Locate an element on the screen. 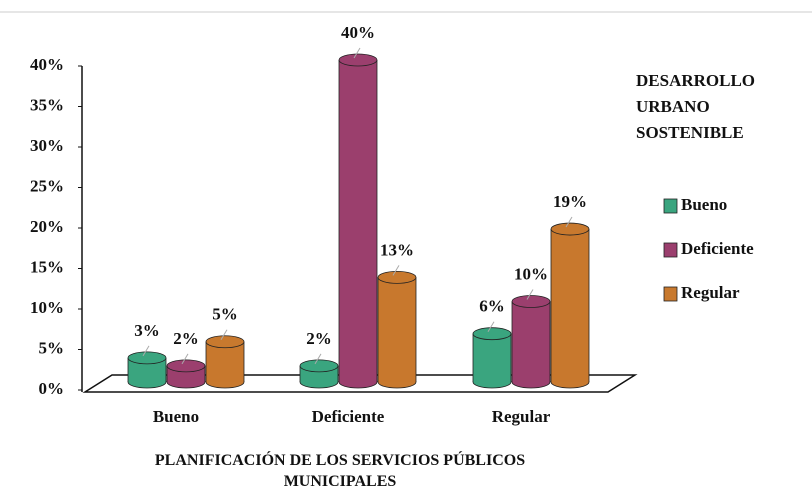 This screenshot has height=493, width=812. data-label: 19% is located at coordinates (570, 201).